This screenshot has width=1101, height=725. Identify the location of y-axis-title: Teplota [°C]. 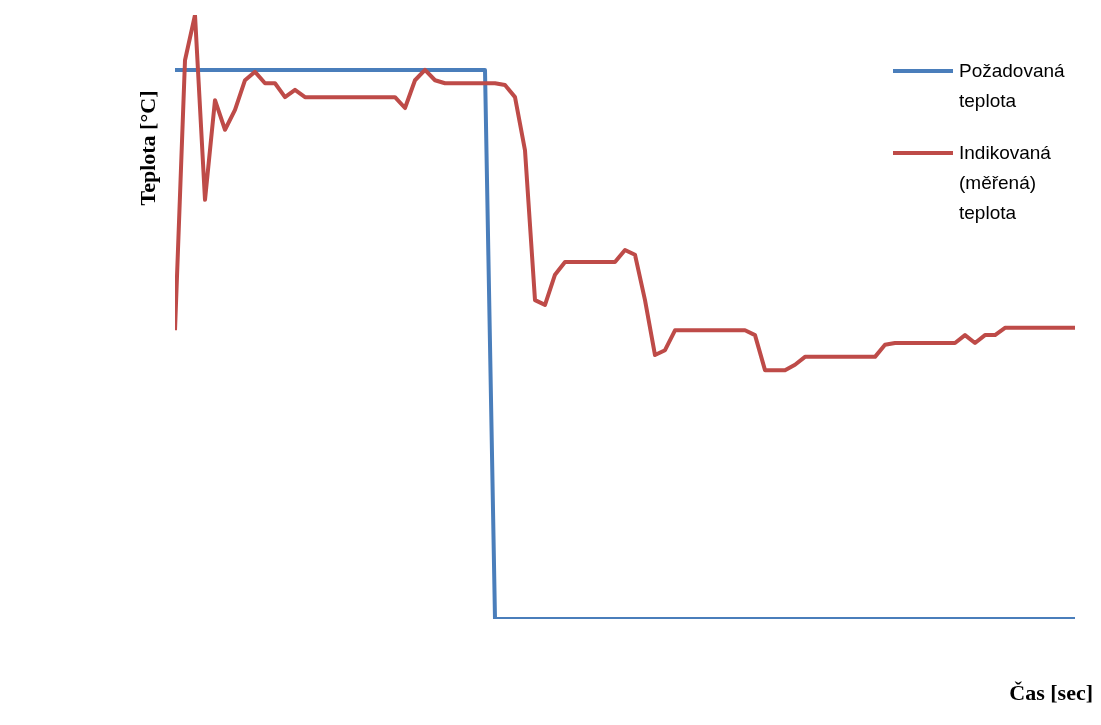
(148, 148).